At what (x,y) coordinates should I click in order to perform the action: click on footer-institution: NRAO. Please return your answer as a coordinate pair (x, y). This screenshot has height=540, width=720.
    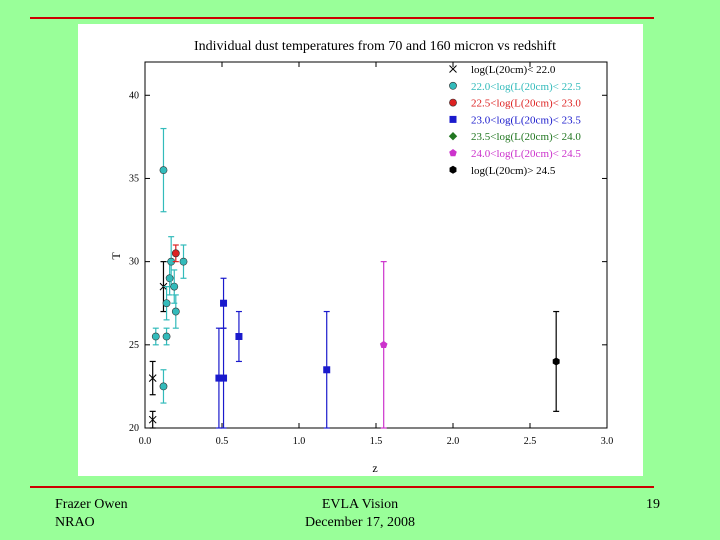
    Looking at the image, I should click on (75, 522).